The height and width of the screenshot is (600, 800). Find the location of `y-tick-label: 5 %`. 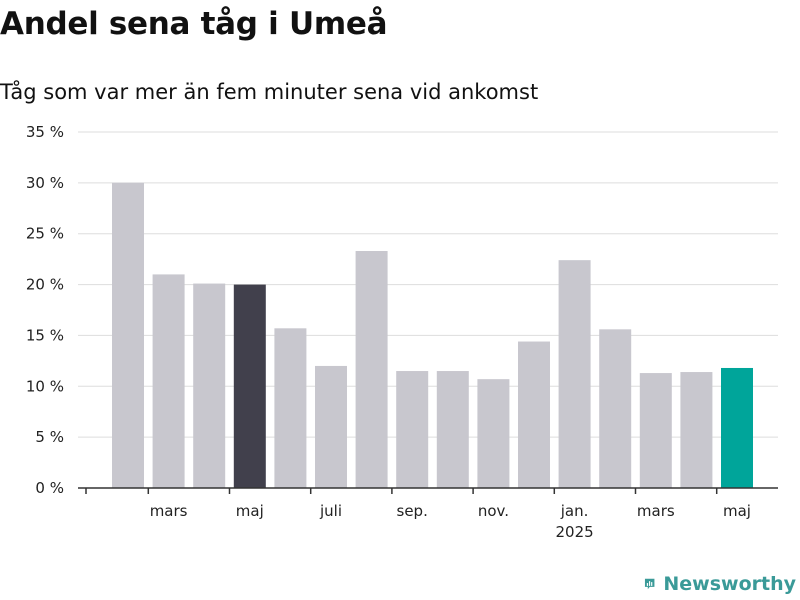

y-tick-label: 5 % is located at coordinates (49, 437).